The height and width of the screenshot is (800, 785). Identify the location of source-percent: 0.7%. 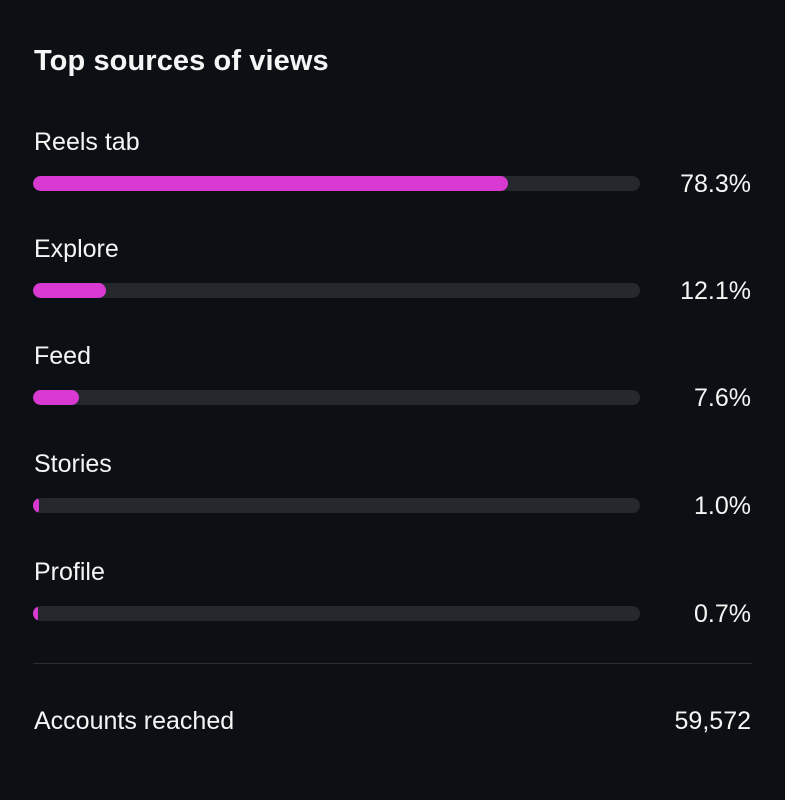
(722, 614).